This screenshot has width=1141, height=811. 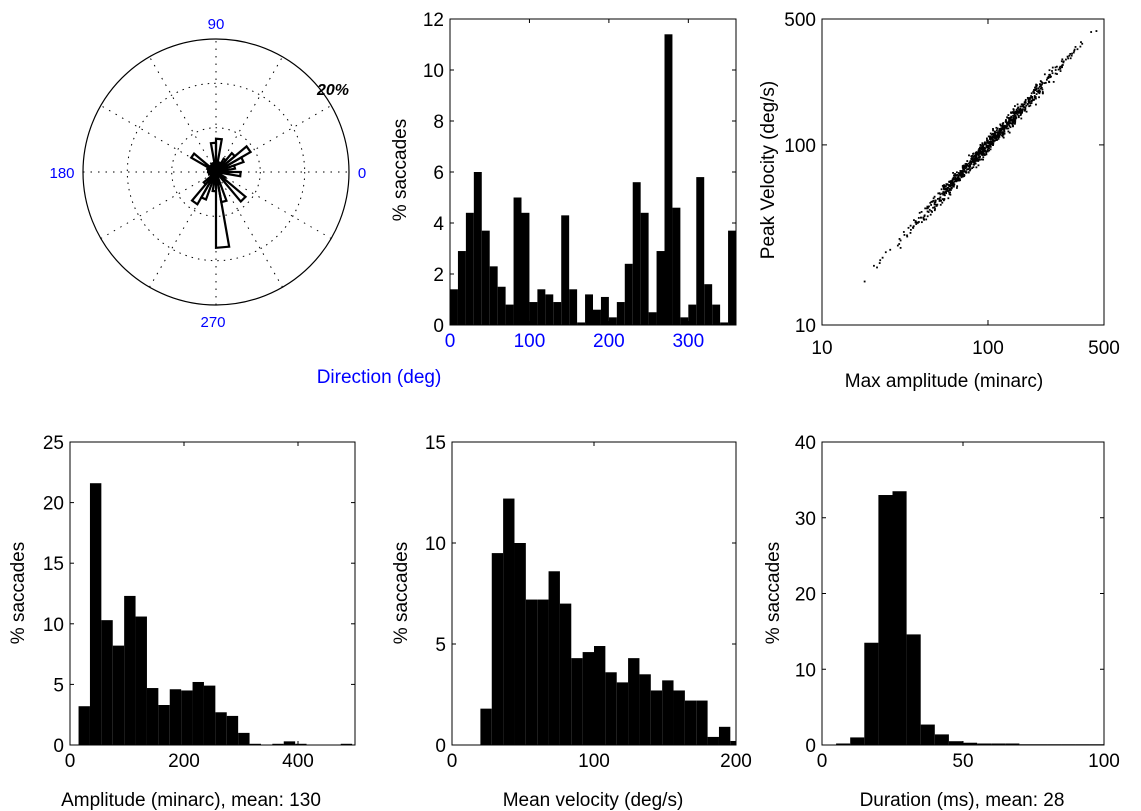 What do you see at coordinates (61, 173) in the screenshot?
I see `polar-angle-label-180: 180` at bounding box center [61, 173].